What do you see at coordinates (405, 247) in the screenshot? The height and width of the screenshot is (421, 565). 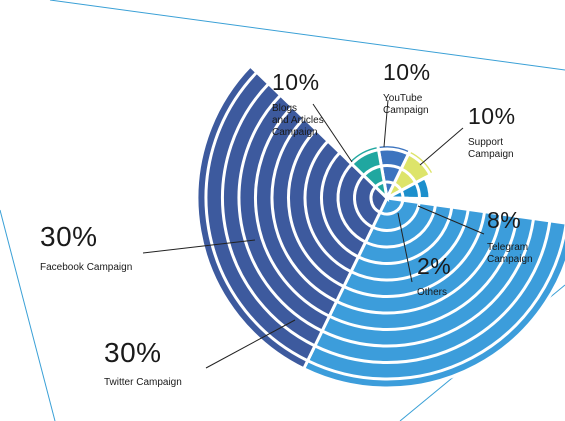 I see `leader-line-others` at bounding box center [405, 247].